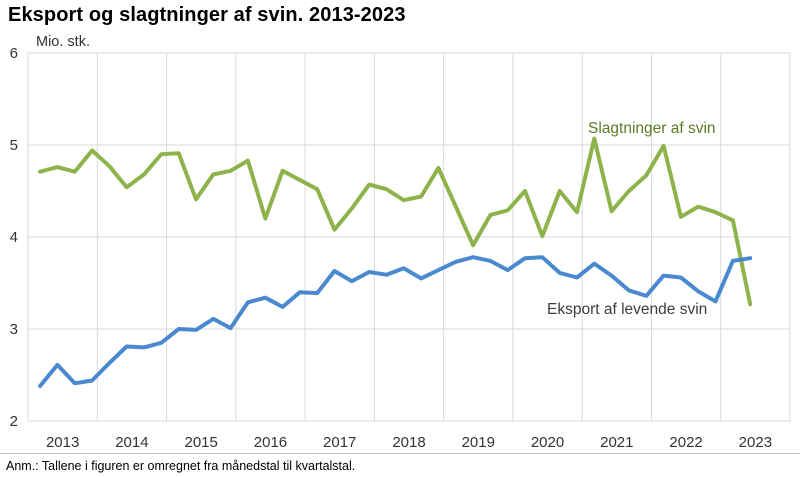 This screenshot has height=477, width=800. What do you see at coordinates (14, 53) in the screenshot?
I see `y-tick-label: 6` at bounding box center [14, 53].